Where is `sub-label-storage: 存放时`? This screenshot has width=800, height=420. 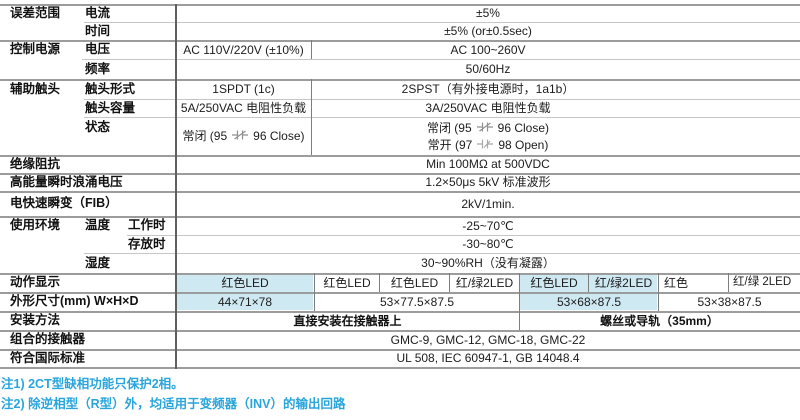
sub-label-storage: 存放时 is located at coordinates (147, 243).